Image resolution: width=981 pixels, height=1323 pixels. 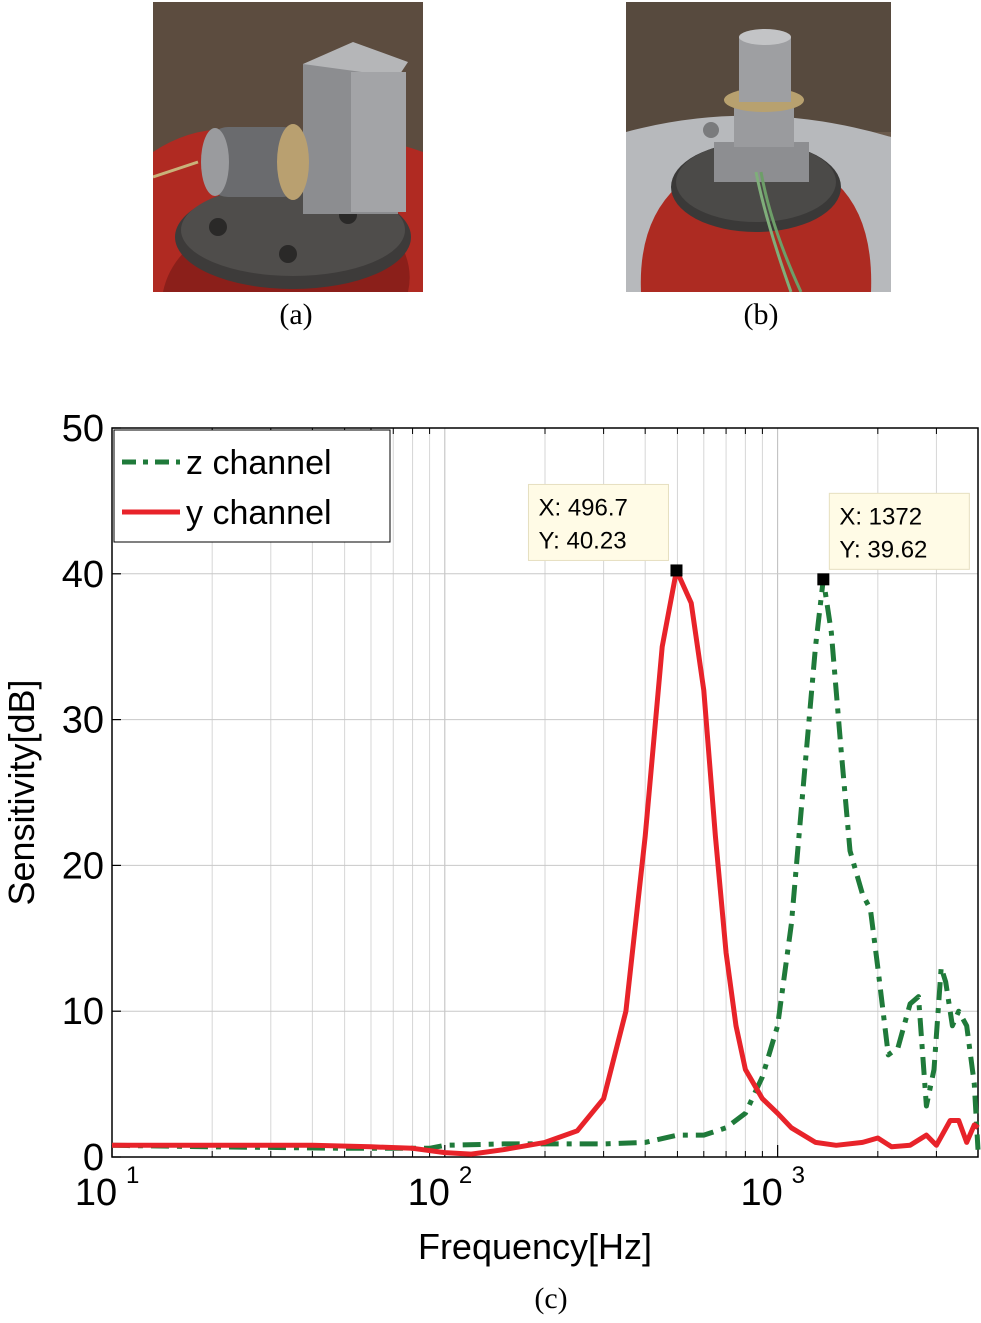 What do you see at coordinates (761, 314) in the screenshot?
I see `caption-b: (b)` at bounding box center [761, 314].